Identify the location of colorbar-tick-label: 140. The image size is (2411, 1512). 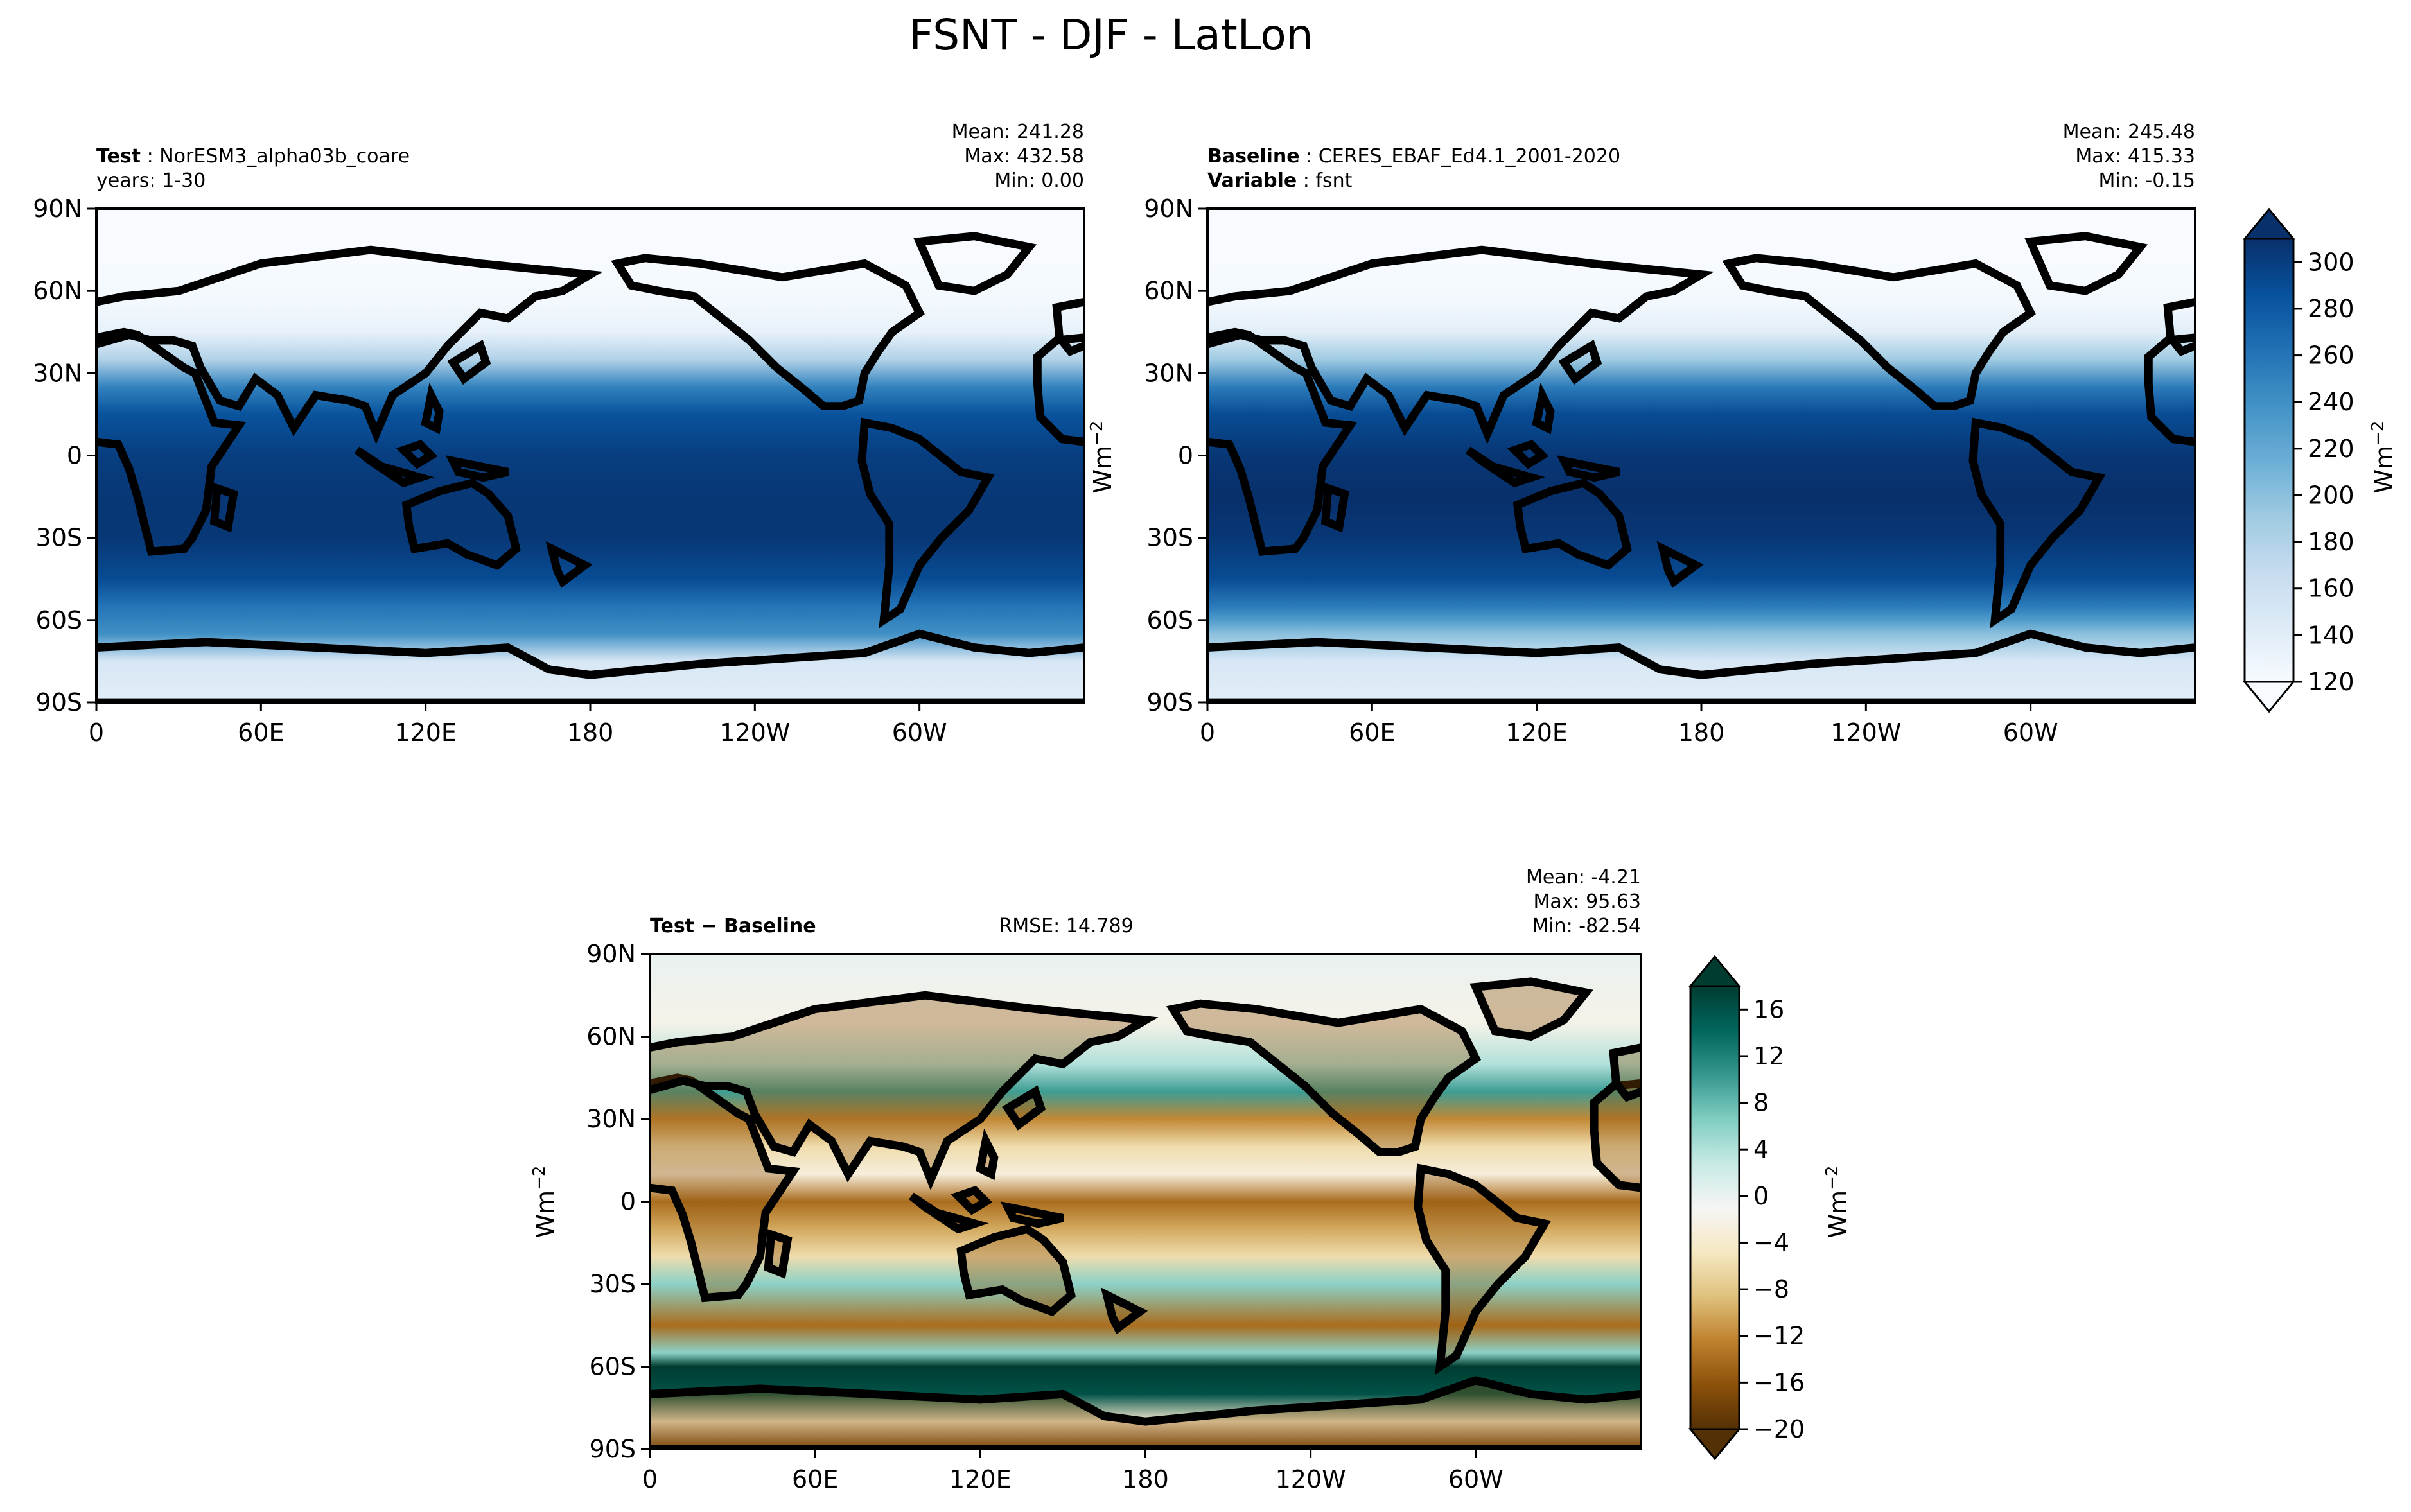
(2331, 635).